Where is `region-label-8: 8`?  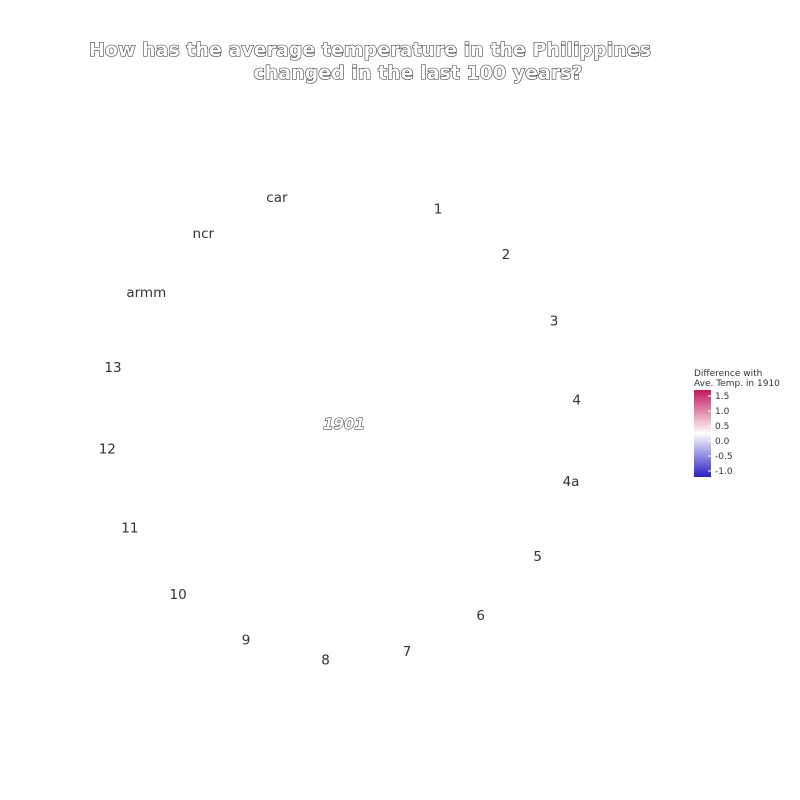 region-label-8: 8 is located at coordinates (325, 660).